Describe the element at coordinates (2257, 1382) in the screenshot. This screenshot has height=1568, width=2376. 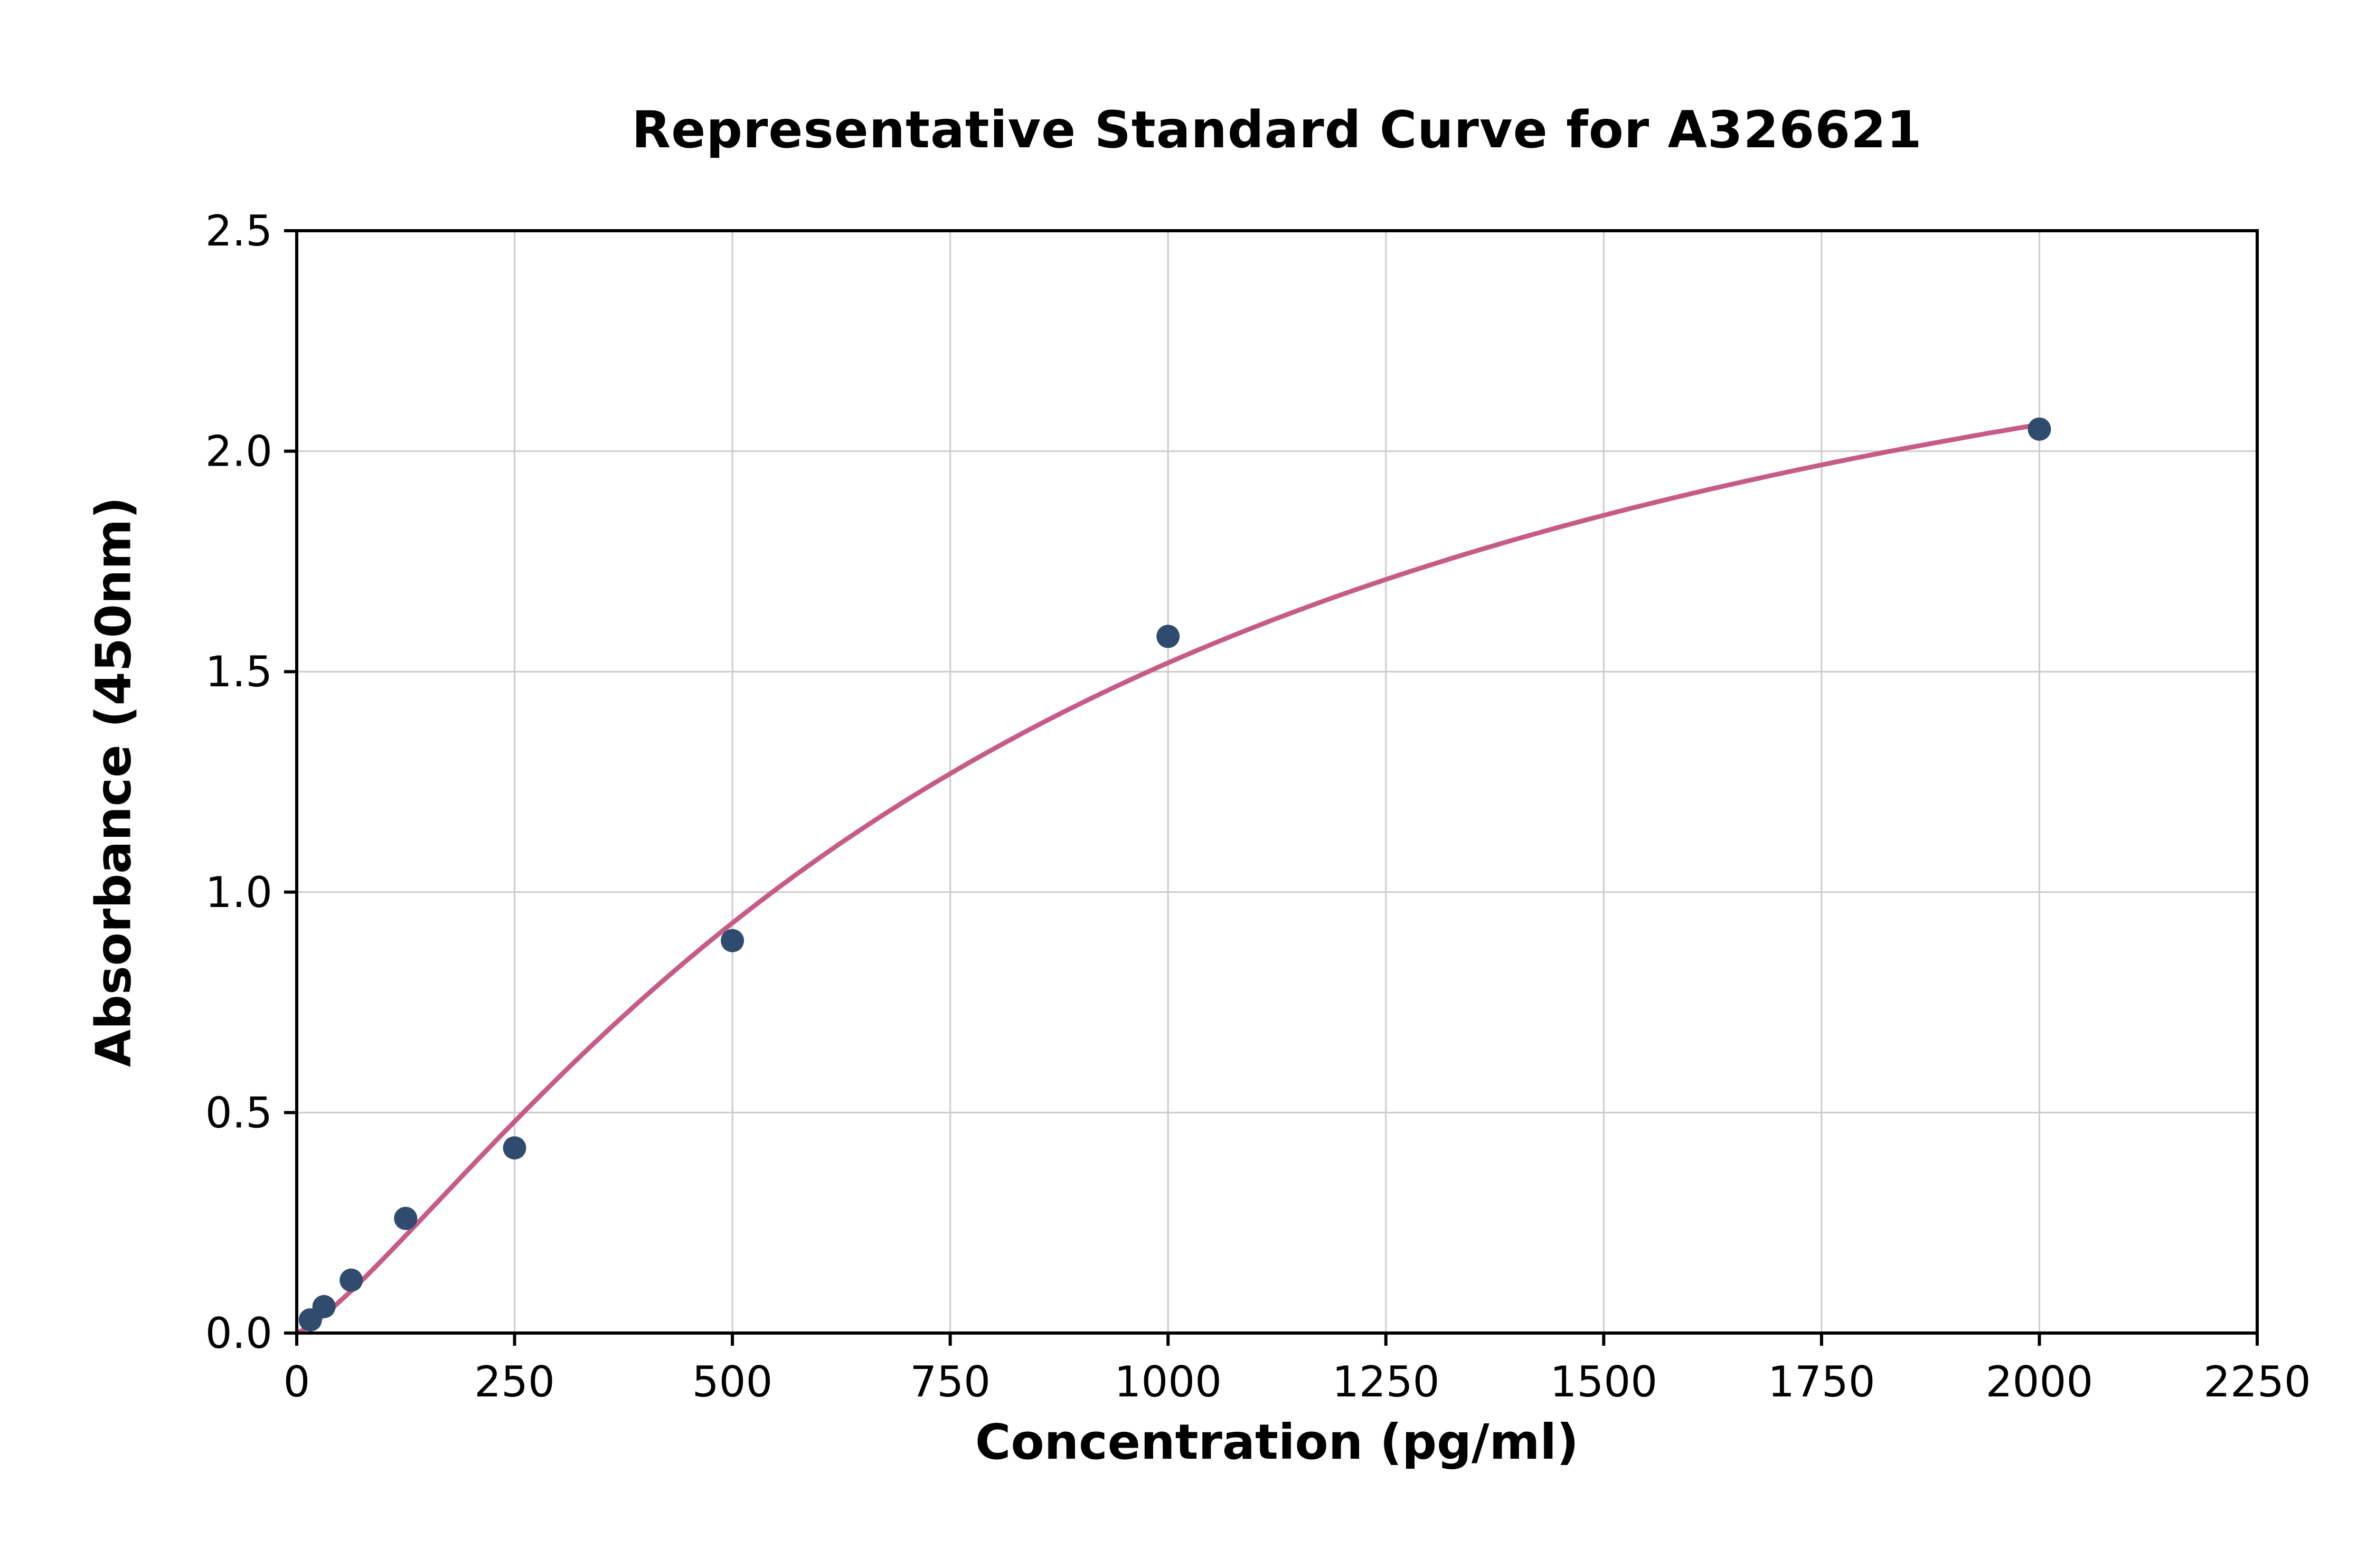
I see `x-tick-label: 2250` at that location.